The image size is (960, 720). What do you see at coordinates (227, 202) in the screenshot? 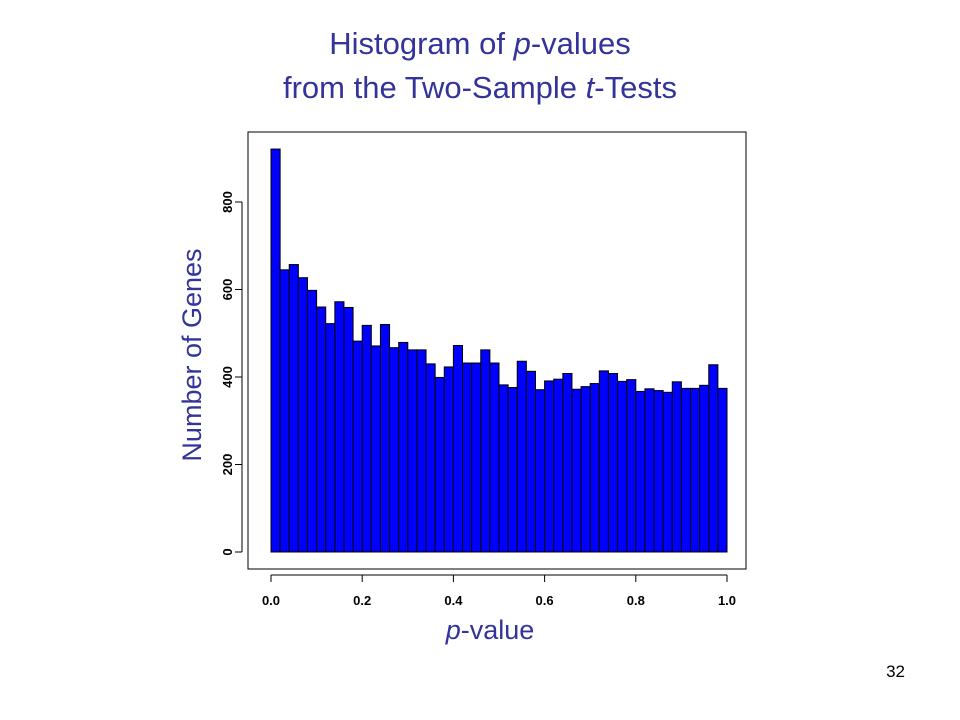
I see `y-tick-label: 800` at bounding box center [227, 202].